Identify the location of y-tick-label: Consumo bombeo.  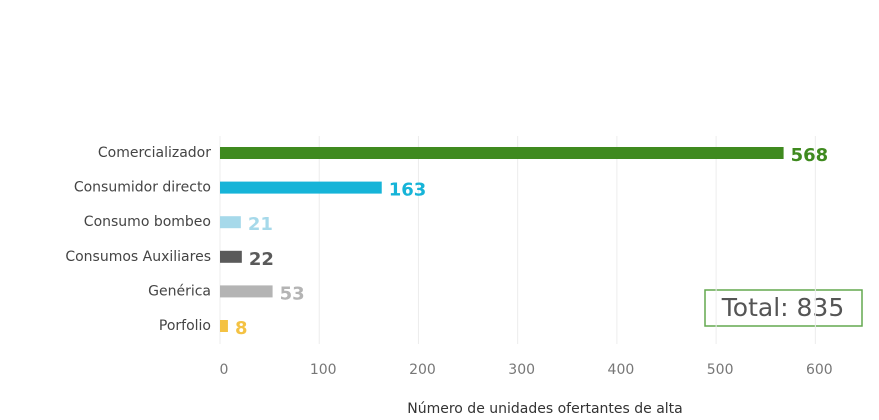
(147, 222).